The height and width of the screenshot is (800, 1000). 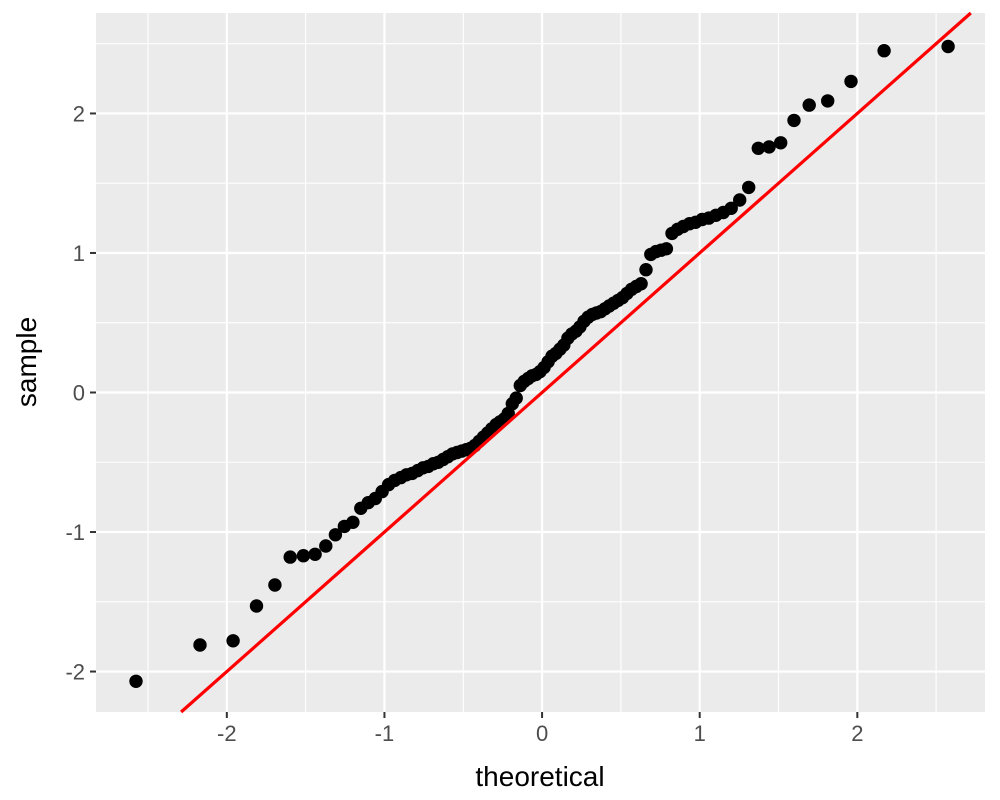 I want to click on x-axis-title: theoretical, so click(x=539, y=776).